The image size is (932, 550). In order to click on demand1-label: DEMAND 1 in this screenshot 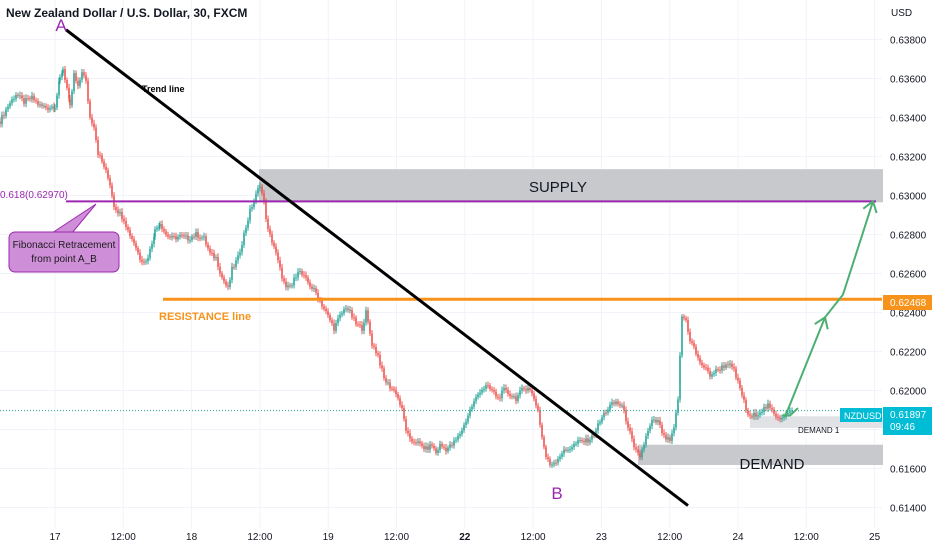, I will do `click(819, 430)`.